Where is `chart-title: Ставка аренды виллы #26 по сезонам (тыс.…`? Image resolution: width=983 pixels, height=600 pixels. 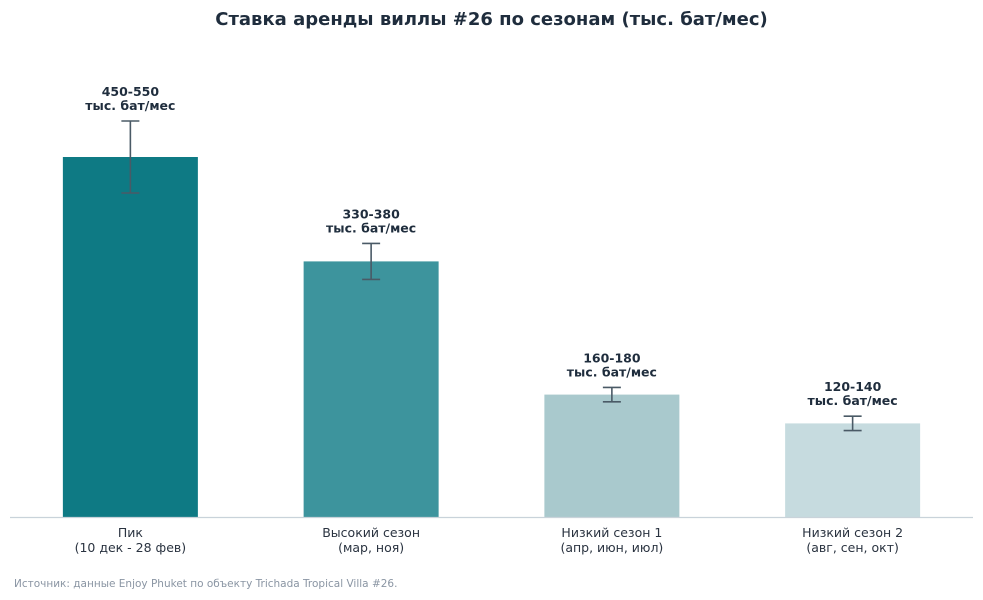 chart-title: Ставка аренды виллы #26 по сезонам (тыс.… is located at coordinates (491, 19).